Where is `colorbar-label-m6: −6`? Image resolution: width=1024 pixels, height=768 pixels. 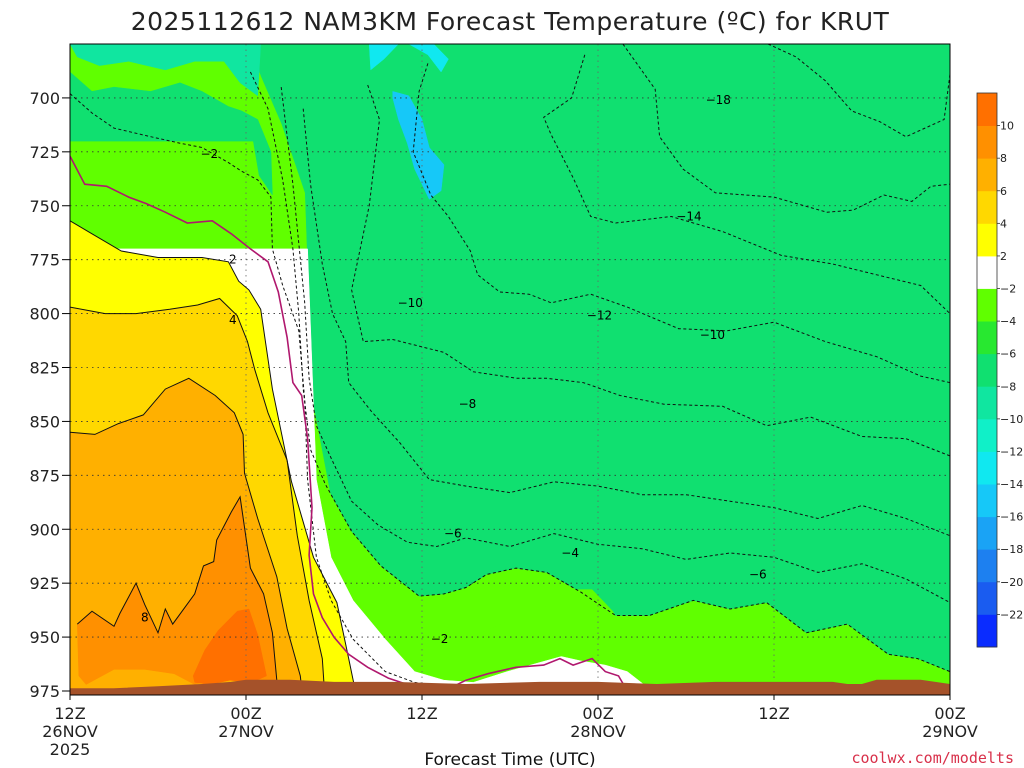 colorbar-label-m6: −6 is located at coordinates (1008, 354).